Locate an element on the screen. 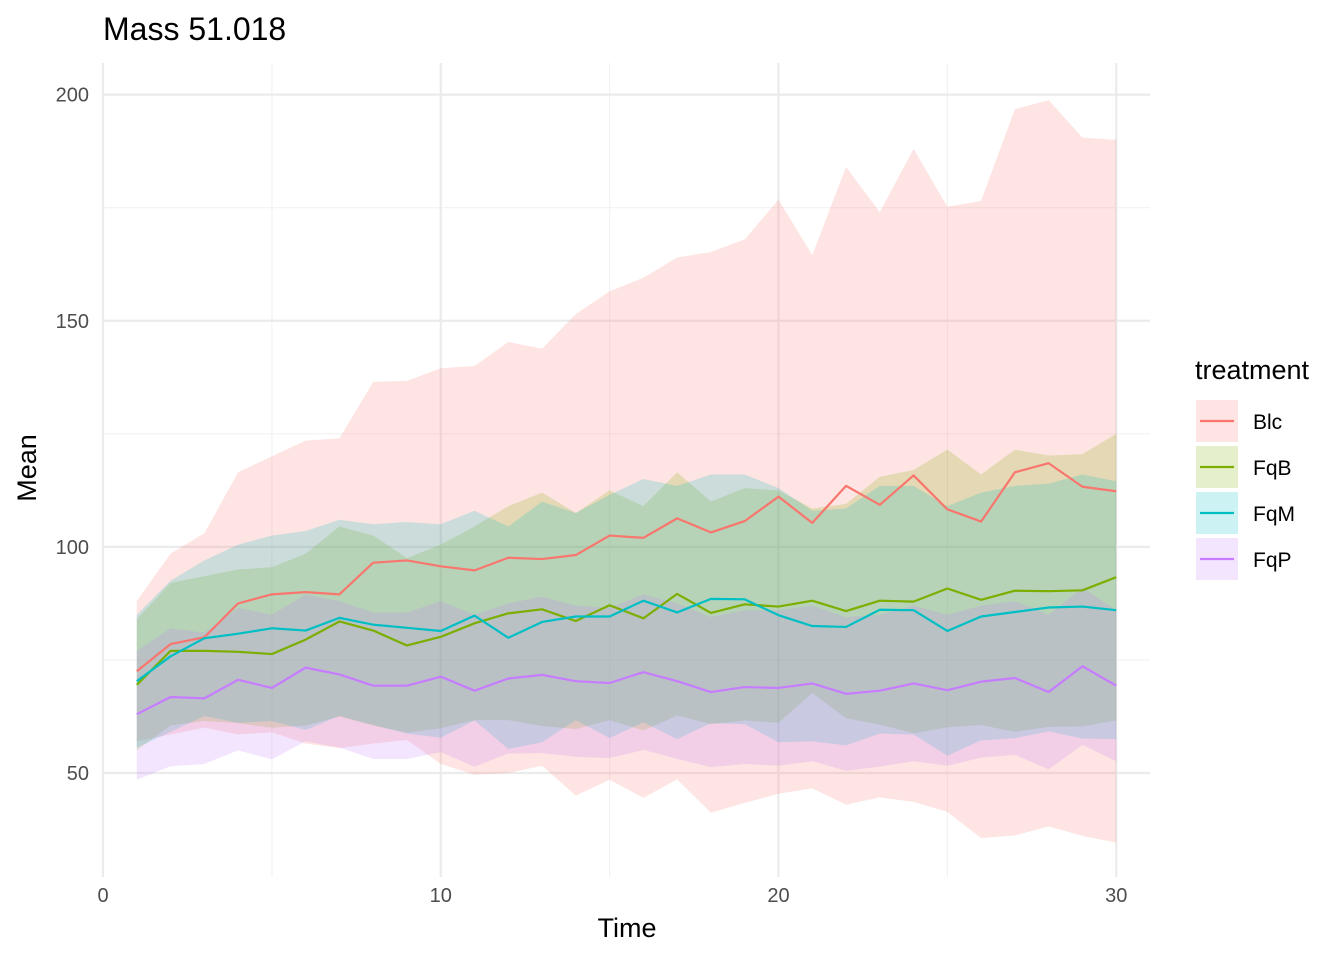 Image resolution: width=1344 pixels, height=960 pixels. legend-item-fqm: FqM is located at coordinates (1245, 513).